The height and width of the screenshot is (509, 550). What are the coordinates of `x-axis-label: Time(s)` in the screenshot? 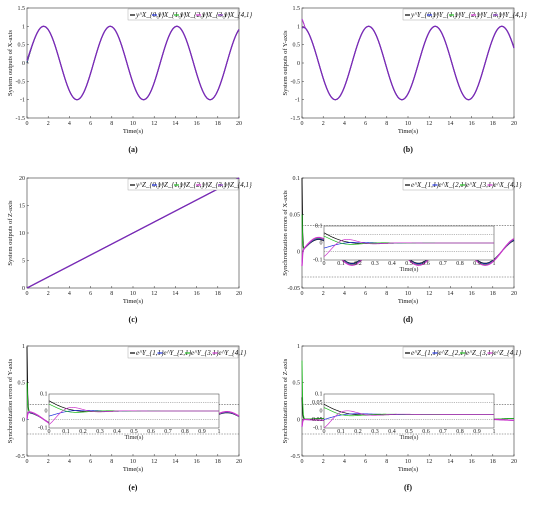 It's located at (408, 469).